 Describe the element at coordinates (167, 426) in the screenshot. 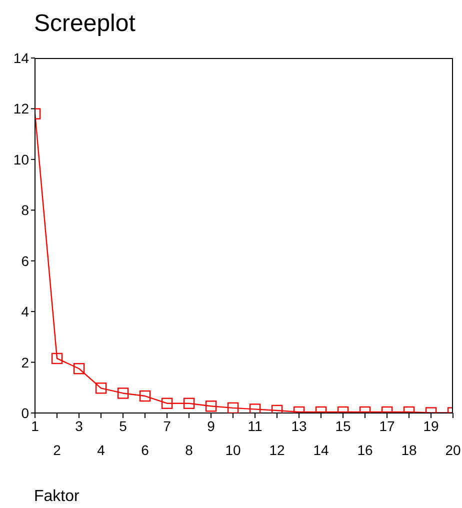

I see `x-tick-label: 7` at that location.